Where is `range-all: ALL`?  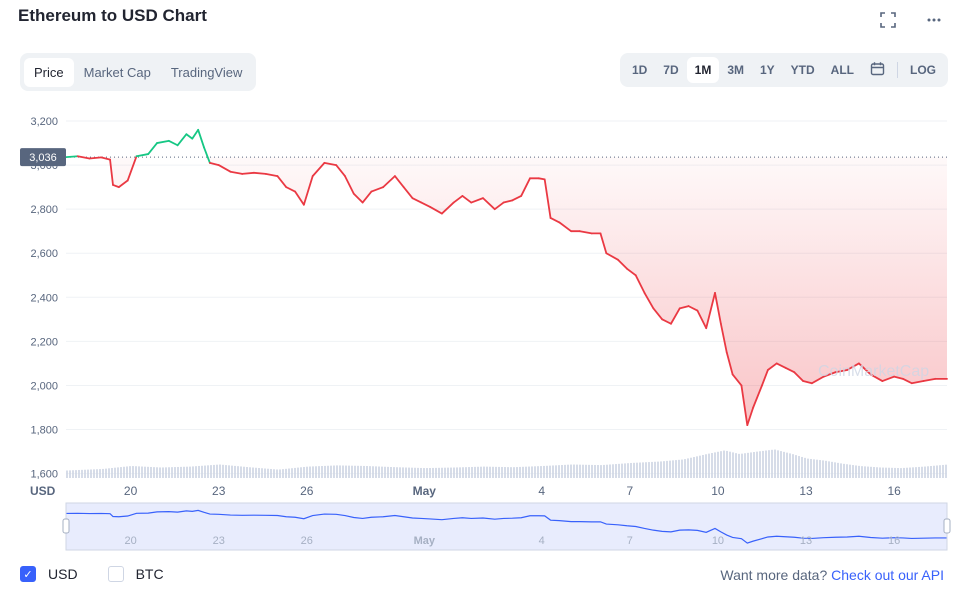
range-all: ALL is located at coordinates (842, 70).